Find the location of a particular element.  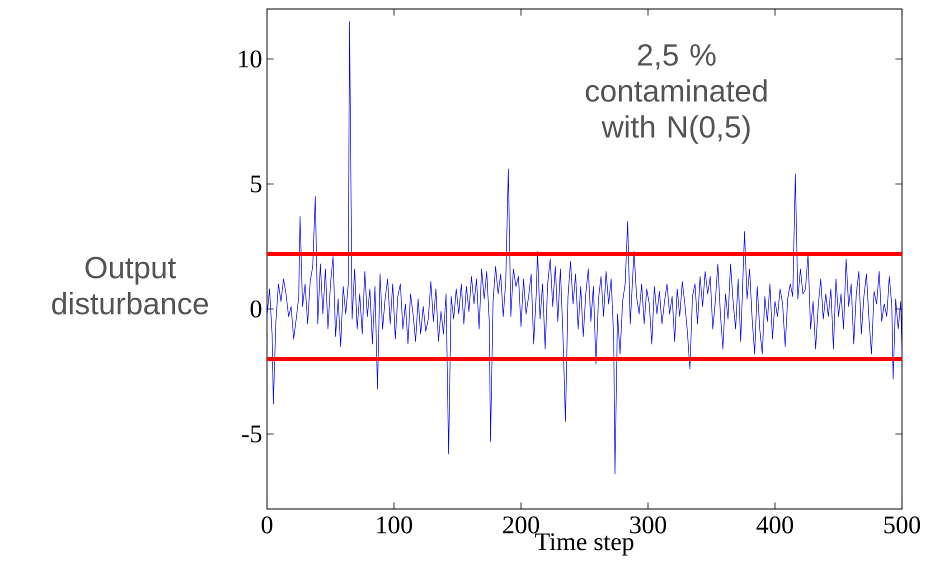

x-tick-label: 100 is located at coordinates (394, 525).